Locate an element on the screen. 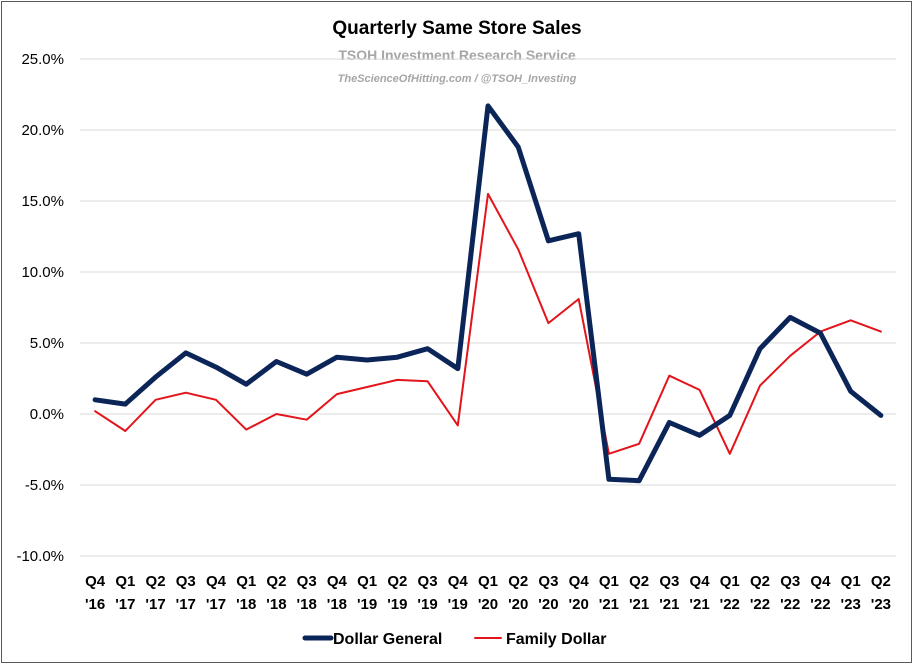 This screenshot has width=915, height=666. chart-title: Quarterly Same Store Sales is located at coordinates (456, 28).